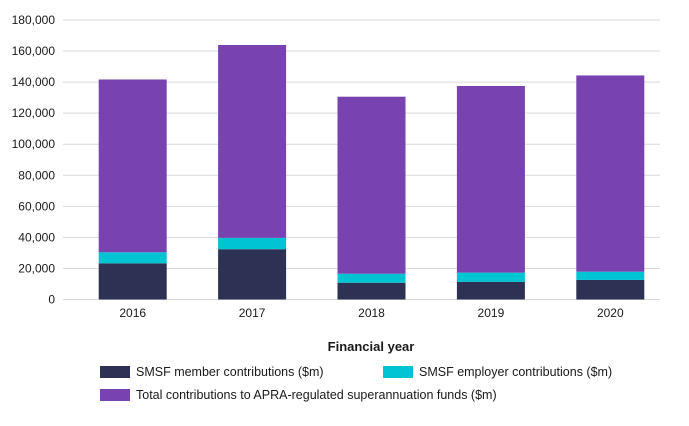 The height and width of the screenshot is (426, 689). Describe the element at coordinates (36, 268) in the screenshot. I see `y-tick-label: 20,000` at that location.